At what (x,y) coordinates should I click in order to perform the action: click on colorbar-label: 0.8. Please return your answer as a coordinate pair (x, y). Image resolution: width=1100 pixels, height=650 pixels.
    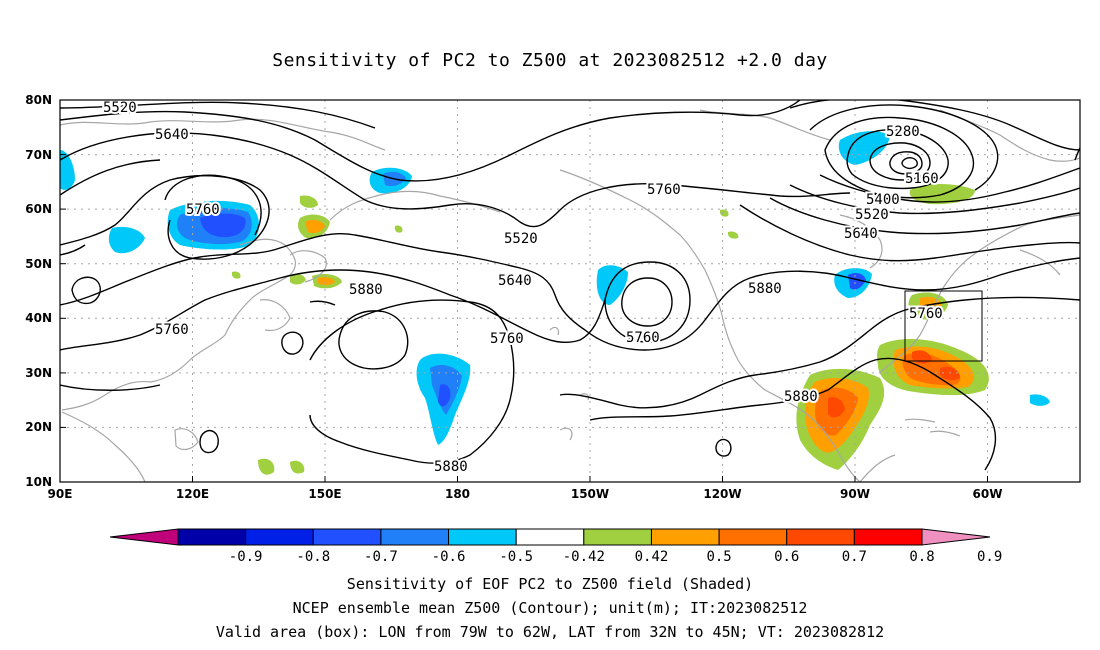
    Looking at the image, I should click on (921, 557).